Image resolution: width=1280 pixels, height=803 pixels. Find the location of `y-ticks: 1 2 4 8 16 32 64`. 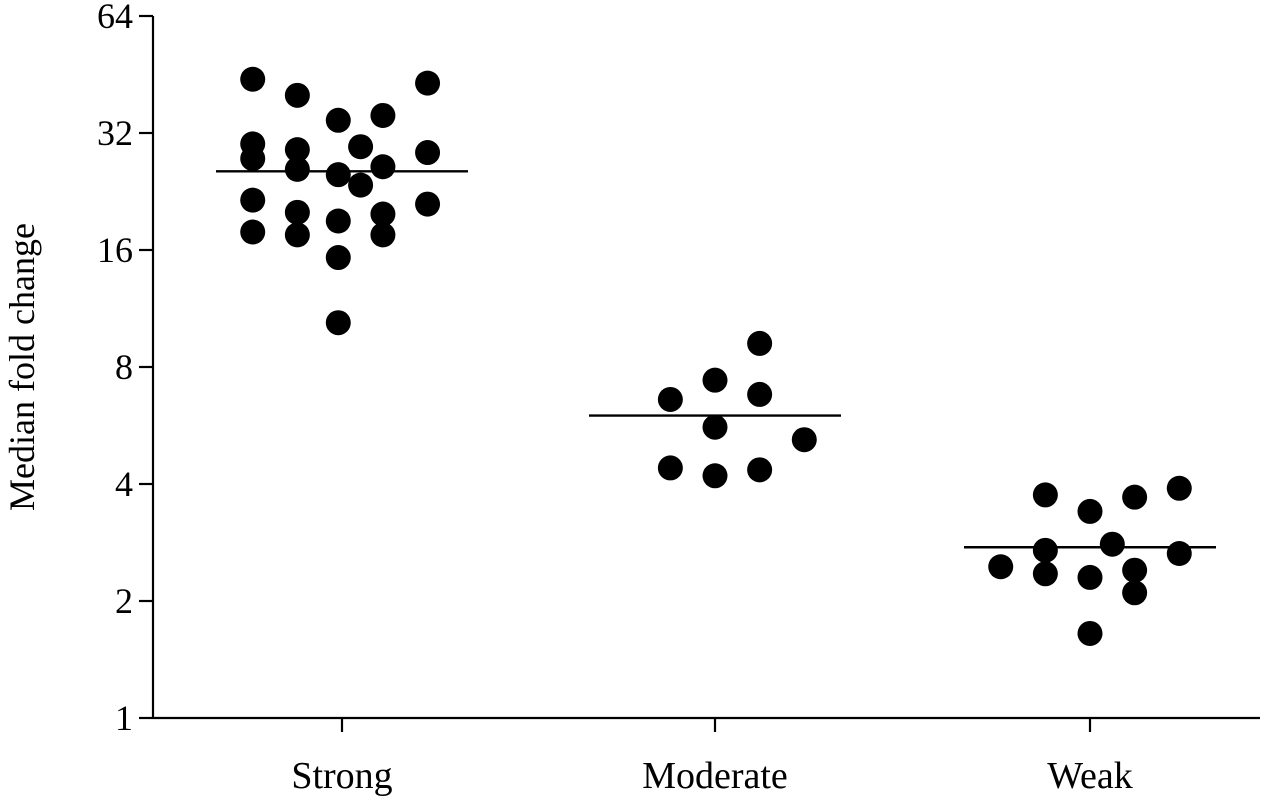

y-ticks: 1 2 4 8 16 32 64 is located at coordinates (125, 369).